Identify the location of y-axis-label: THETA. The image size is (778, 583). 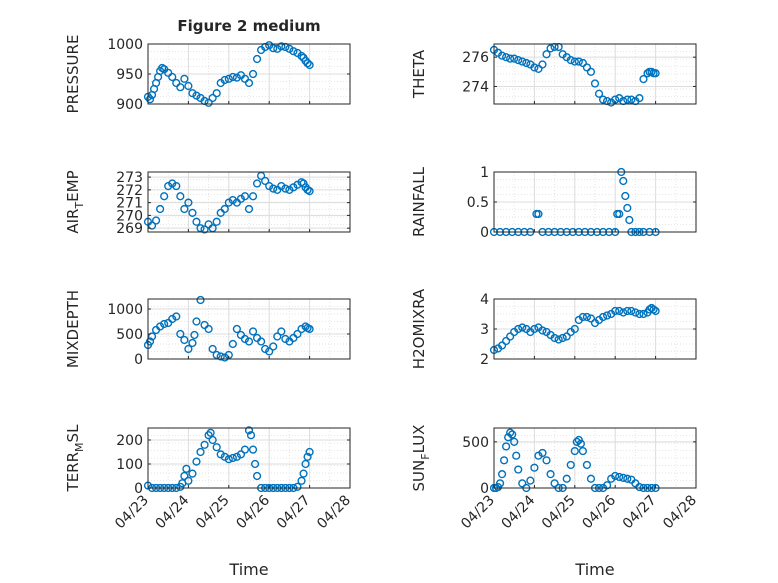
(419, 74).